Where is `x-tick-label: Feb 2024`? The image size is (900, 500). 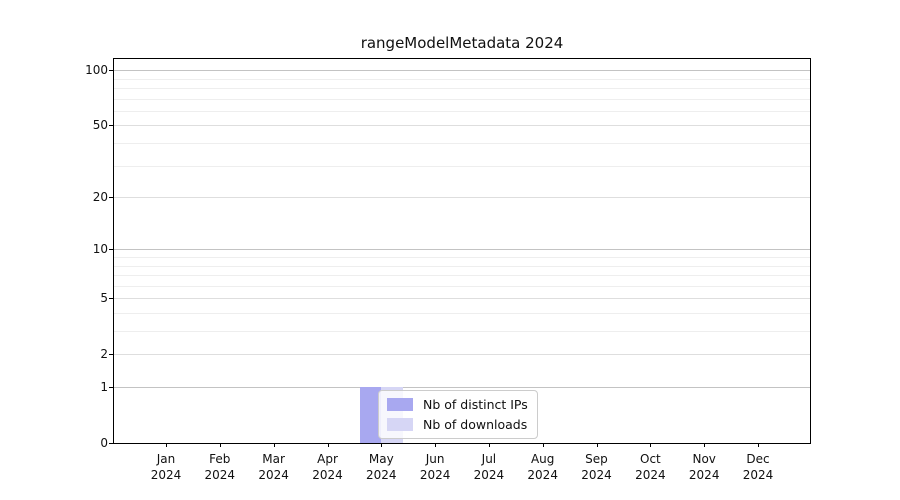 x-tick-label: Feb 2024 is located at coordinates (220, 467).